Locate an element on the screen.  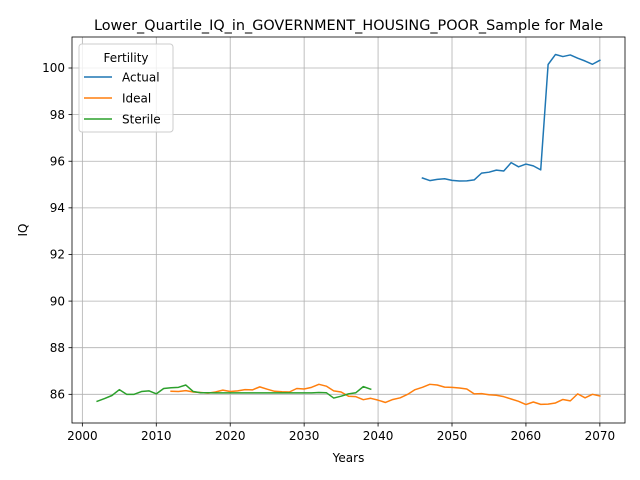
legend: Fertility Actual Ideal Sterile is located at coordinates (126, 88).